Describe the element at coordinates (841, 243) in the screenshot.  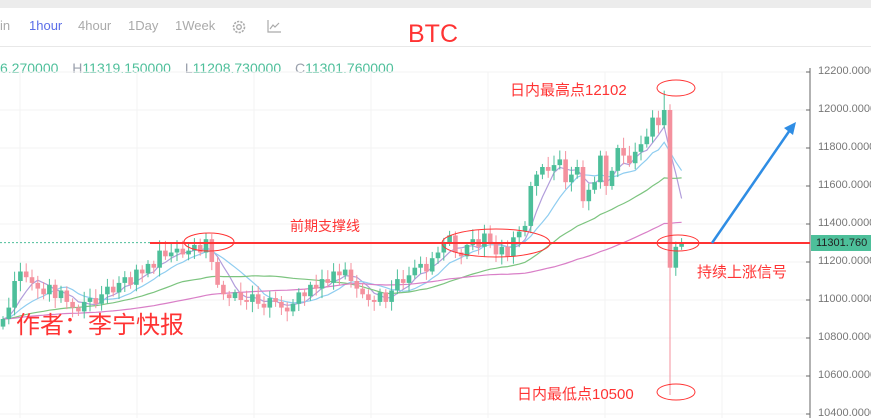
I see `last-price-tag: 11301.760` at that location.